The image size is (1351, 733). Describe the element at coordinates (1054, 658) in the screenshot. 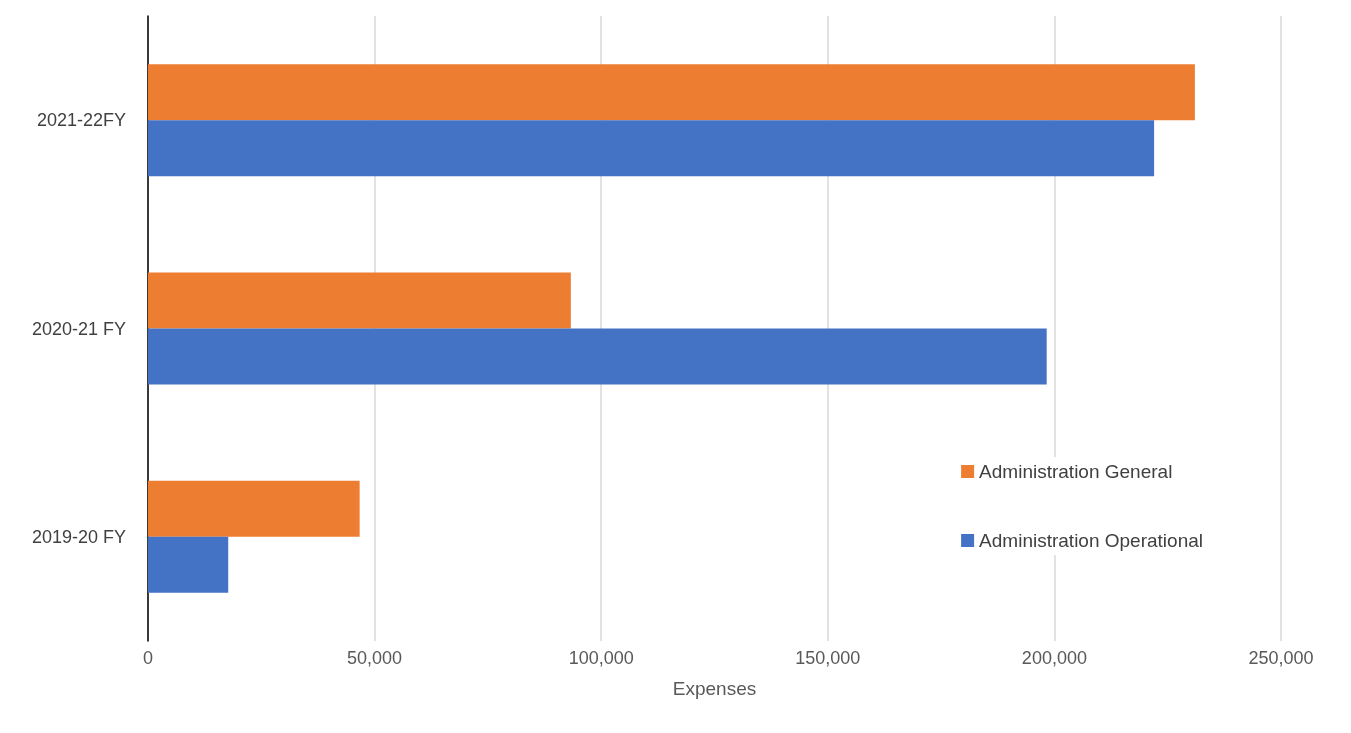

I see `x-tick-label: 200,000` at that location.